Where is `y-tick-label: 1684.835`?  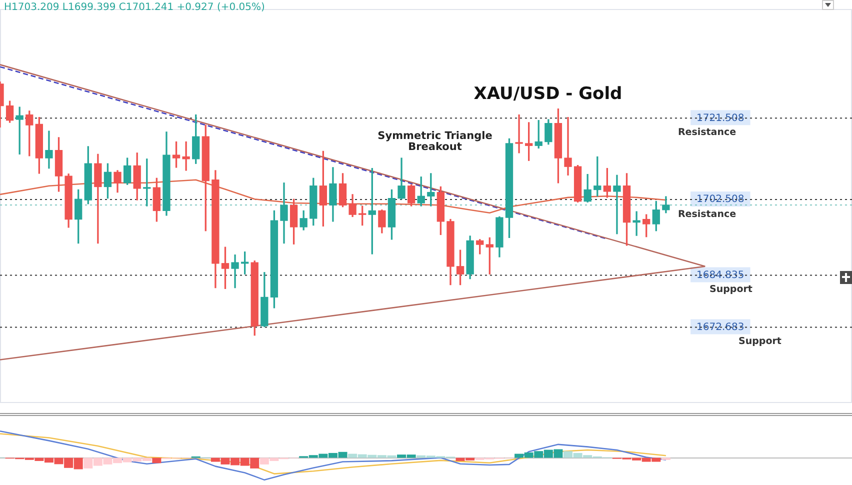
y-tick-label: 1684.835 is located at coordinates (720, 275).